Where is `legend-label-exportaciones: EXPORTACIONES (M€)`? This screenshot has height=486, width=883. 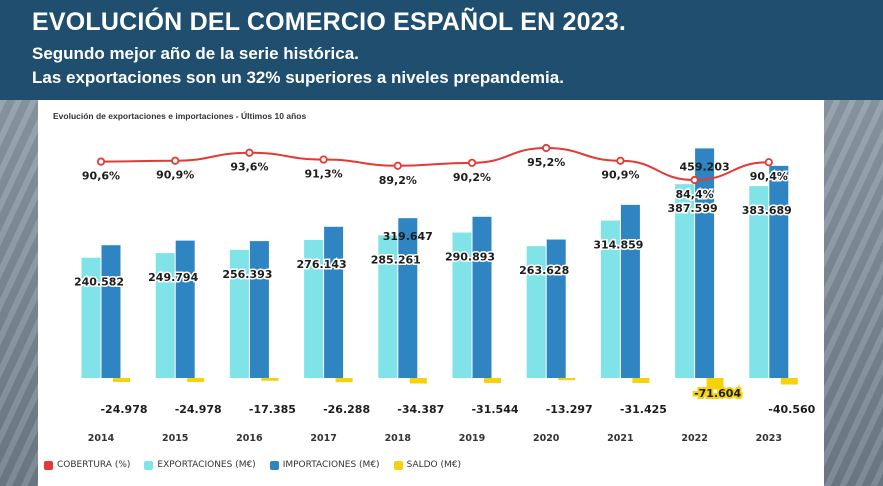 legend-label-exportaciones: EXPORTACIONES (M€) is located at coordinates (206, 465).